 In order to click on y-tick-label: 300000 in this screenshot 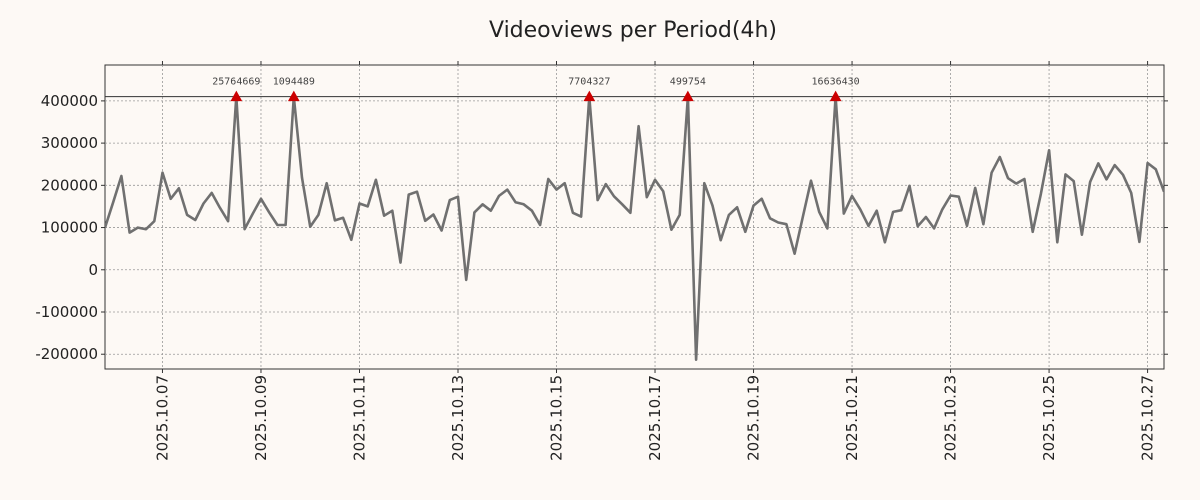, I will do `click(69, 143)`.